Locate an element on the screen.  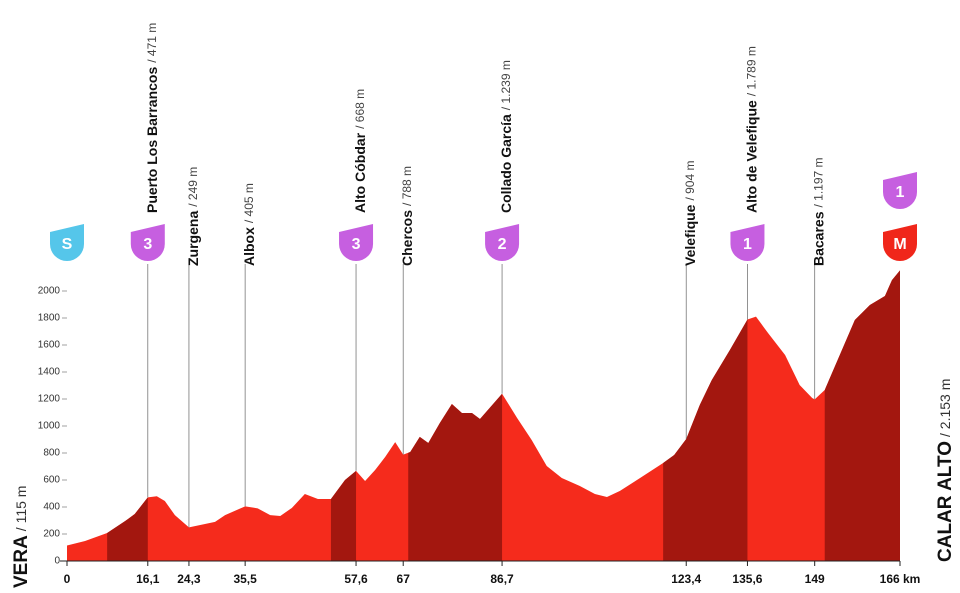
category-badge-label: 2 is located at coordinates (502, 244).